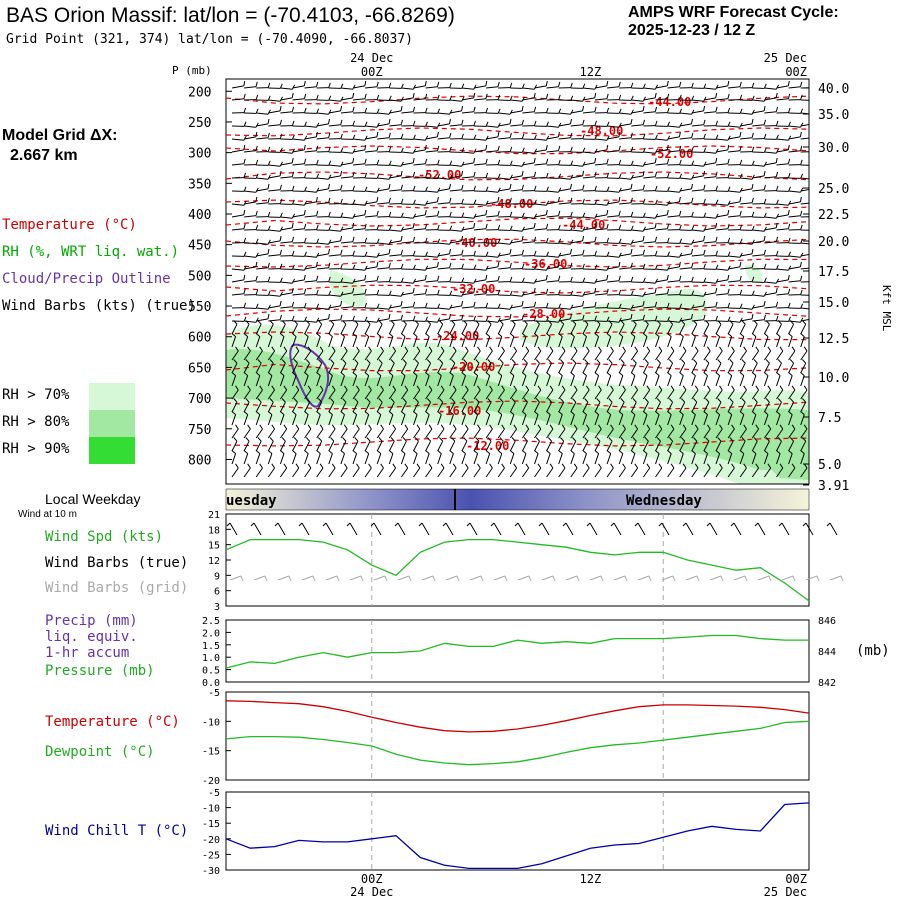 This screenshot has width=900, height=900. Describe the element at coordinates (214, 693) in the screenshot. I see `y-tick-label: -5` at that location.